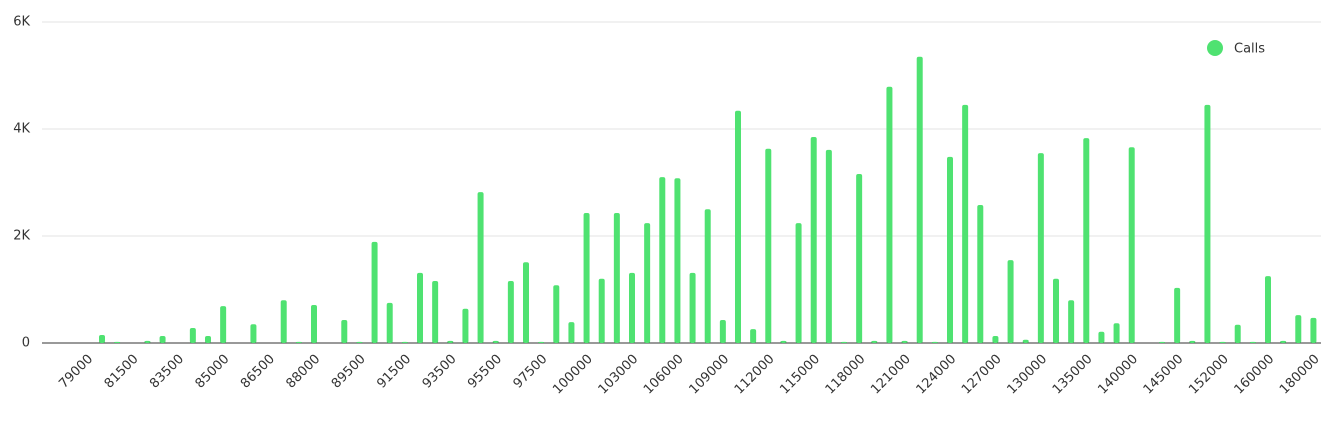 Image resolution: width=1338 pixels, height=433 pixels. Describe the element at coordinates (440, 372) in the screenshot. I see `x-tick-label: 93500` at that location.